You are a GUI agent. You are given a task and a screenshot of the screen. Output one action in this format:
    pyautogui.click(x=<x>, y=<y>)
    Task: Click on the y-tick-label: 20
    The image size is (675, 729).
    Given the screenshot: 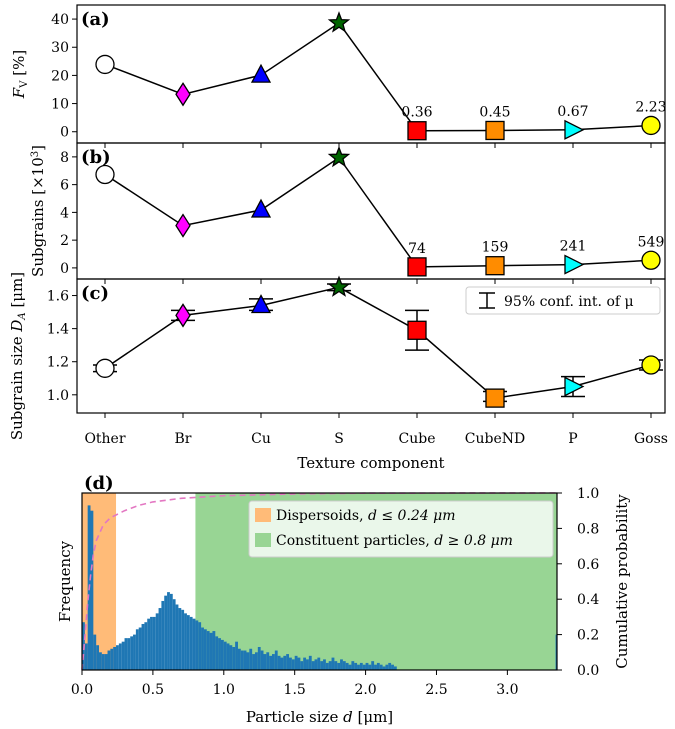 What is the action you would take?
    pyautogui.click(x=60, y=76)
    